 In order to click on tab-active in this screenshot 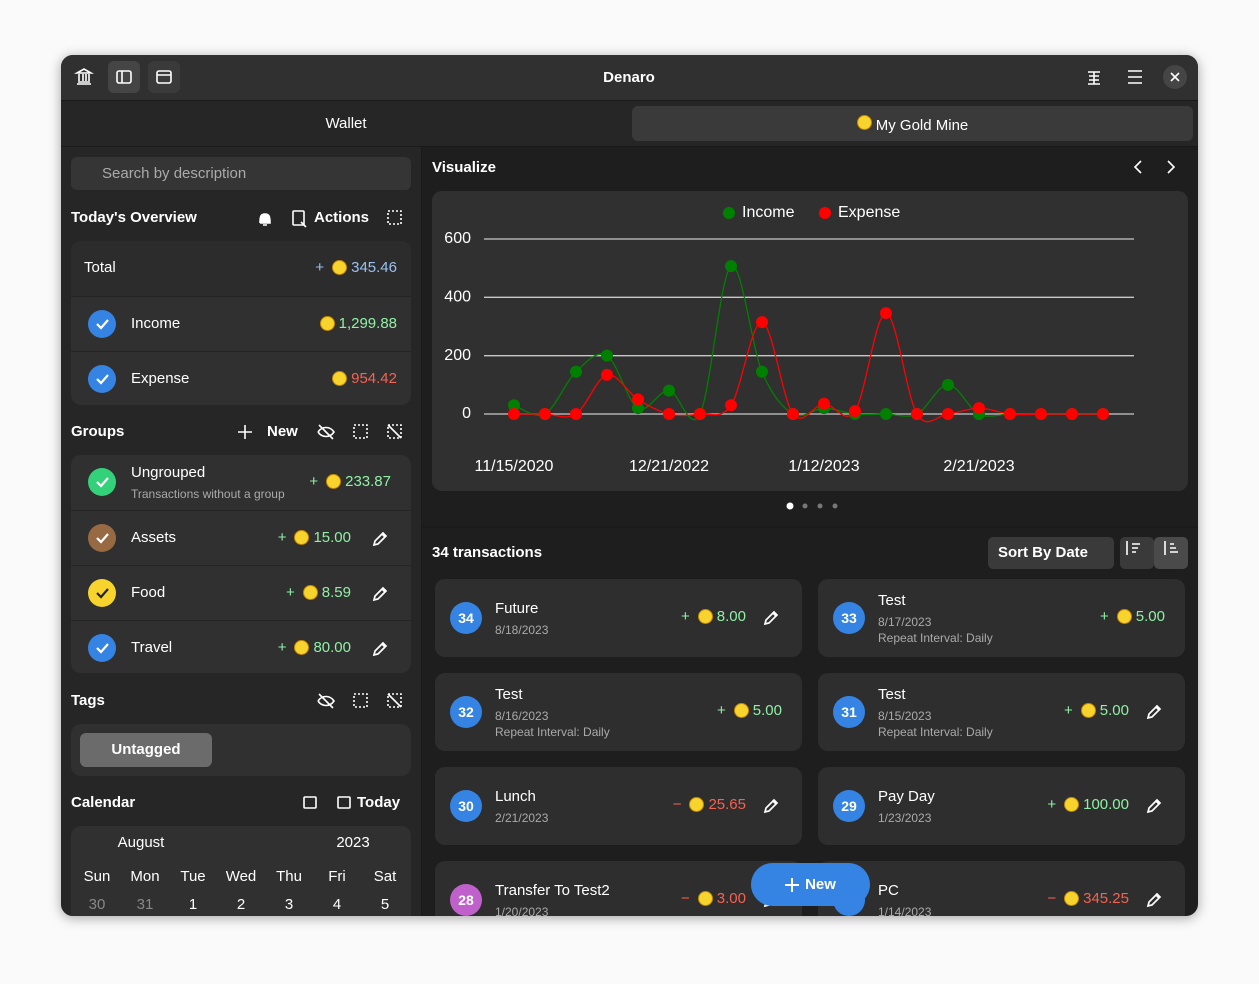, I will do `click(912, 123)`.